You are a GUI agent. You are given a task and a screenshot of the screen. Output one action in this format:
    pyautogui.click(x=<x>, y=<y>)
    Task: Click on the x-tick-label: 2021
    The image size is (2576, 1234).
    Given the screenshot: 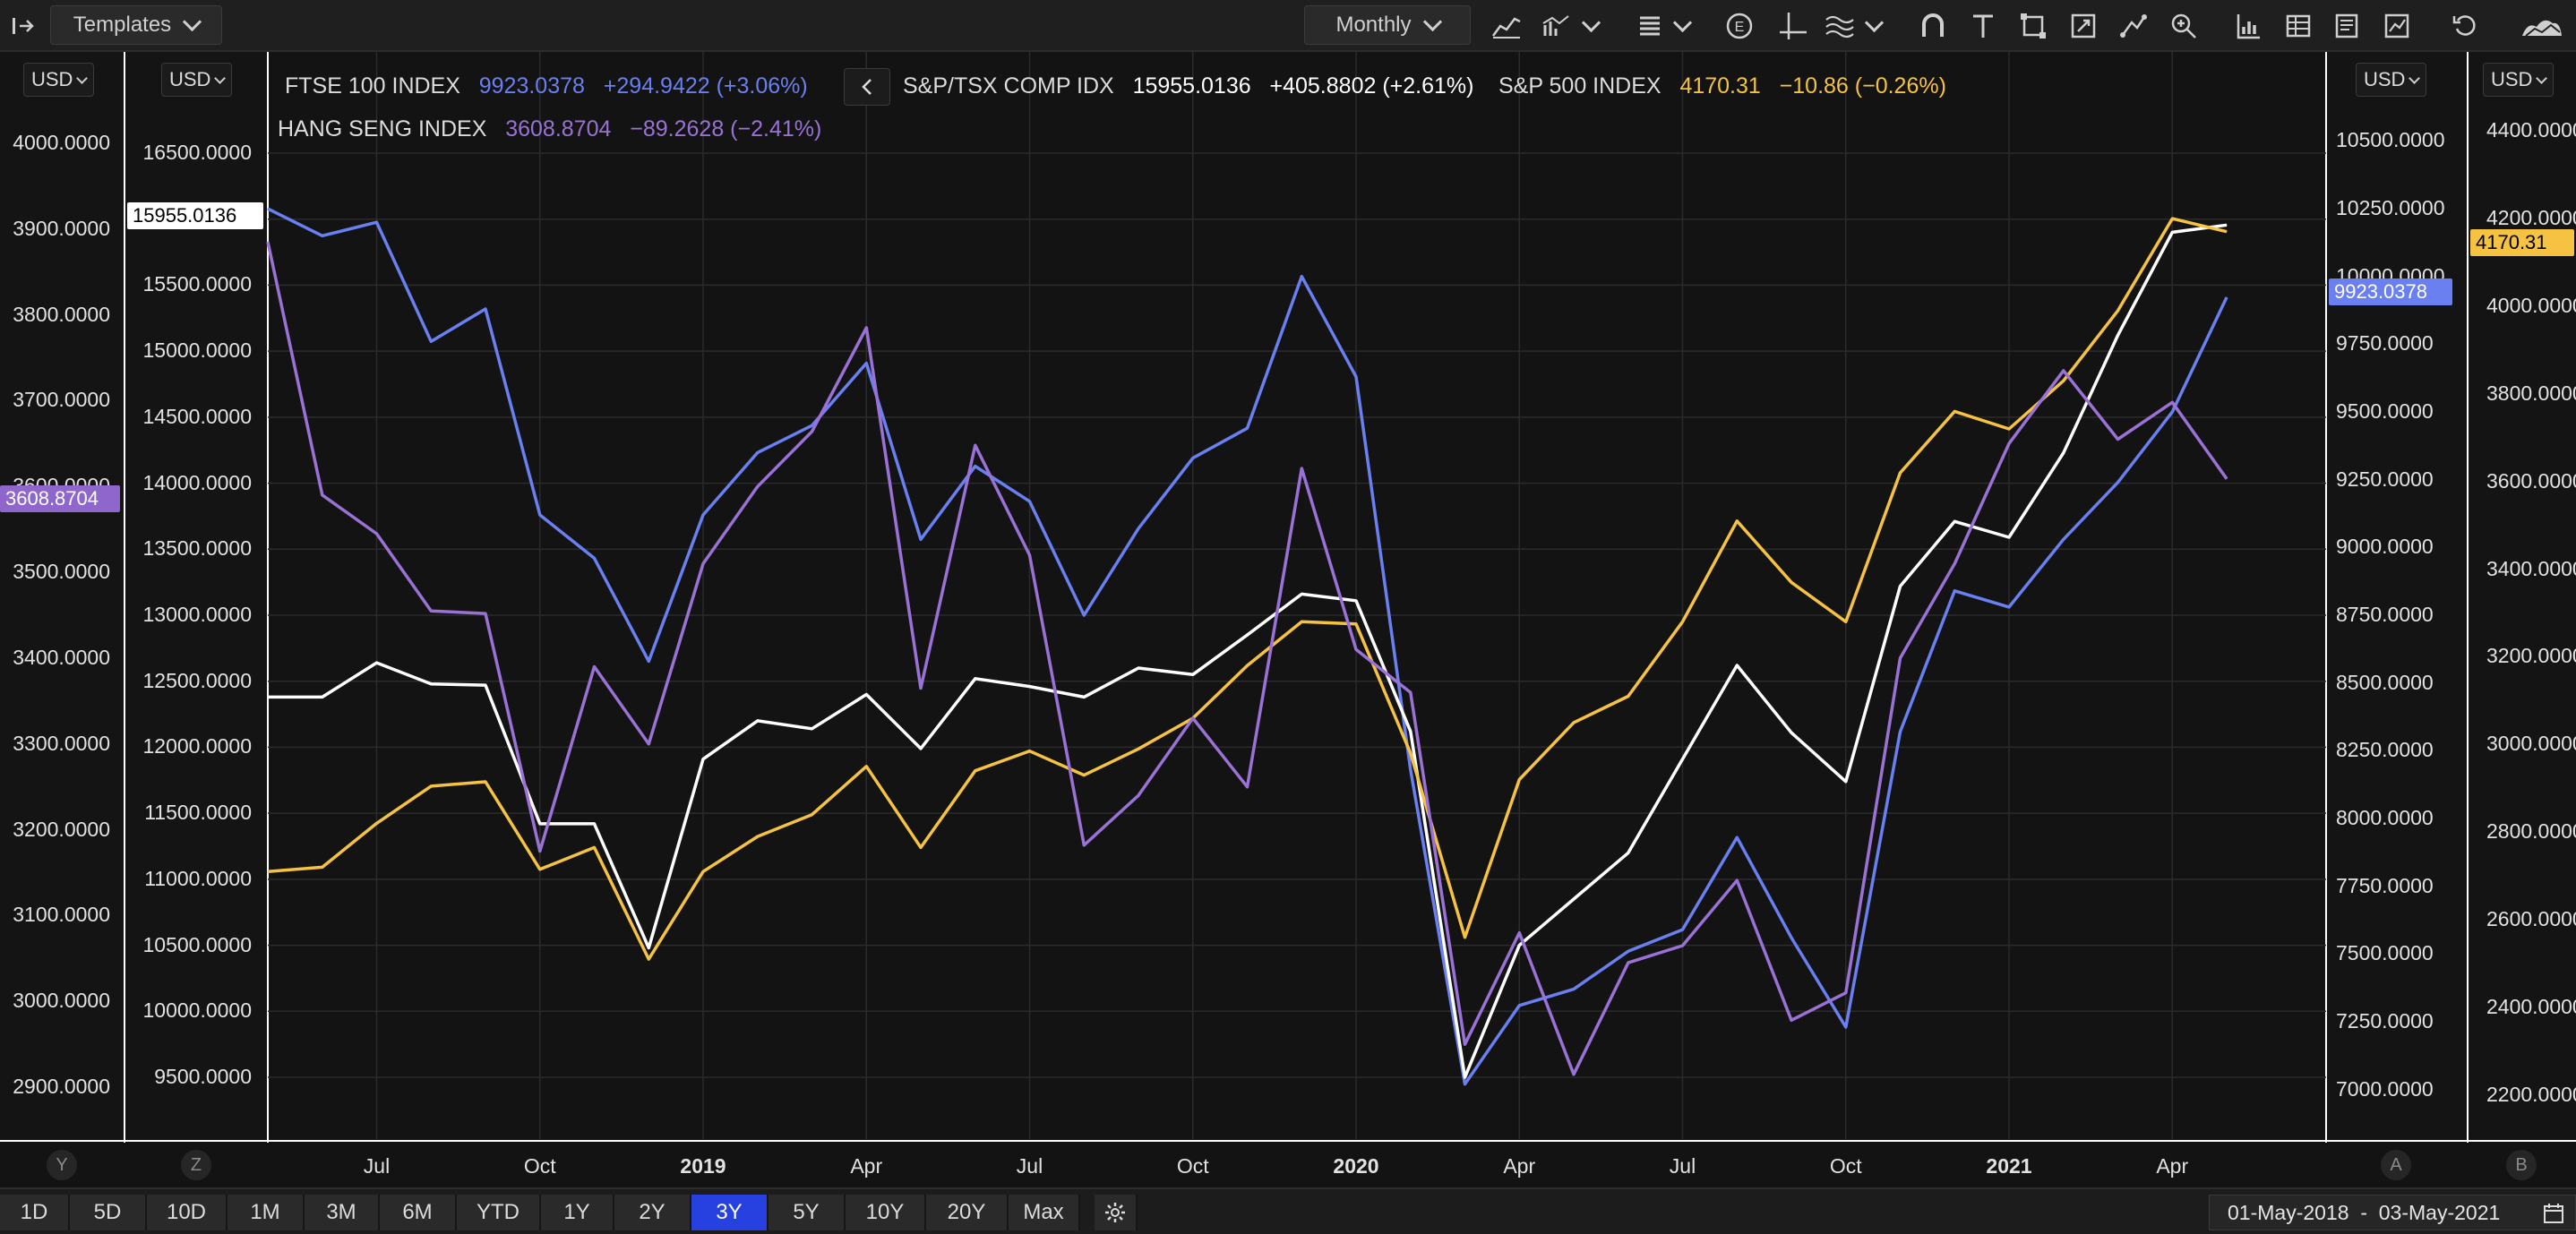 What is the action you would take?
    pyautogui.click(x=2009, y=1166)
    